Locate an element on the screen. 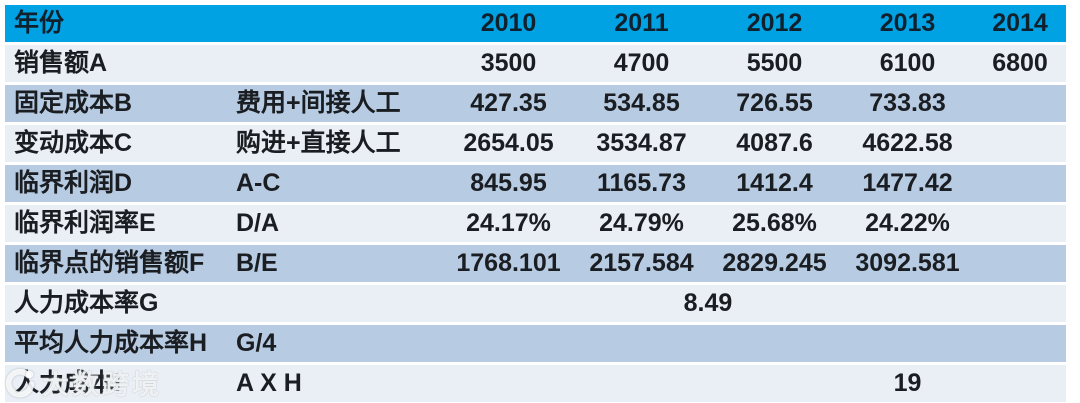 This screenshot has height=403, width=1080. row-formula: G/4 is located at coordinates (338, 343).